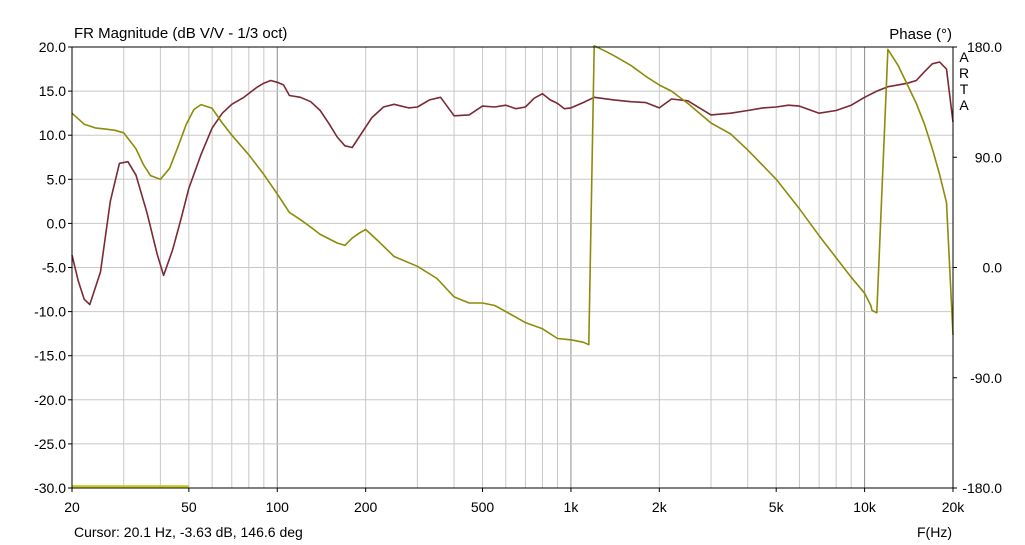 This screenshot has width=1025, height=545. Describe the element at coordinates (72, 507) in the screenshot. I see `x-tick-label: 20` at that location.